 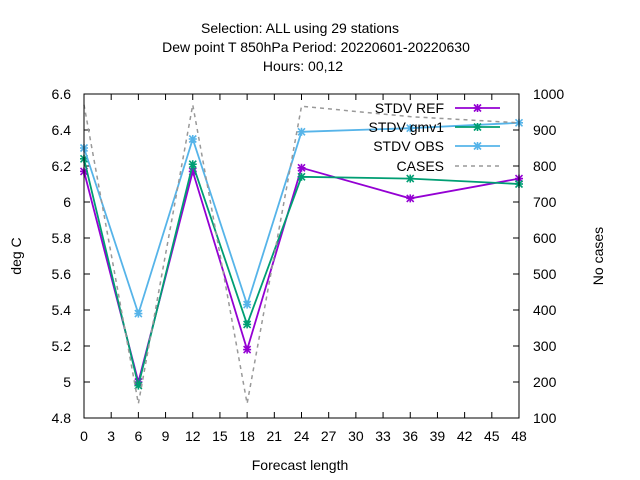 What do you see at coordinates (329, 436) in the screenshot?
I see `x-tick-label: 27` at bounding box center [329, 436].